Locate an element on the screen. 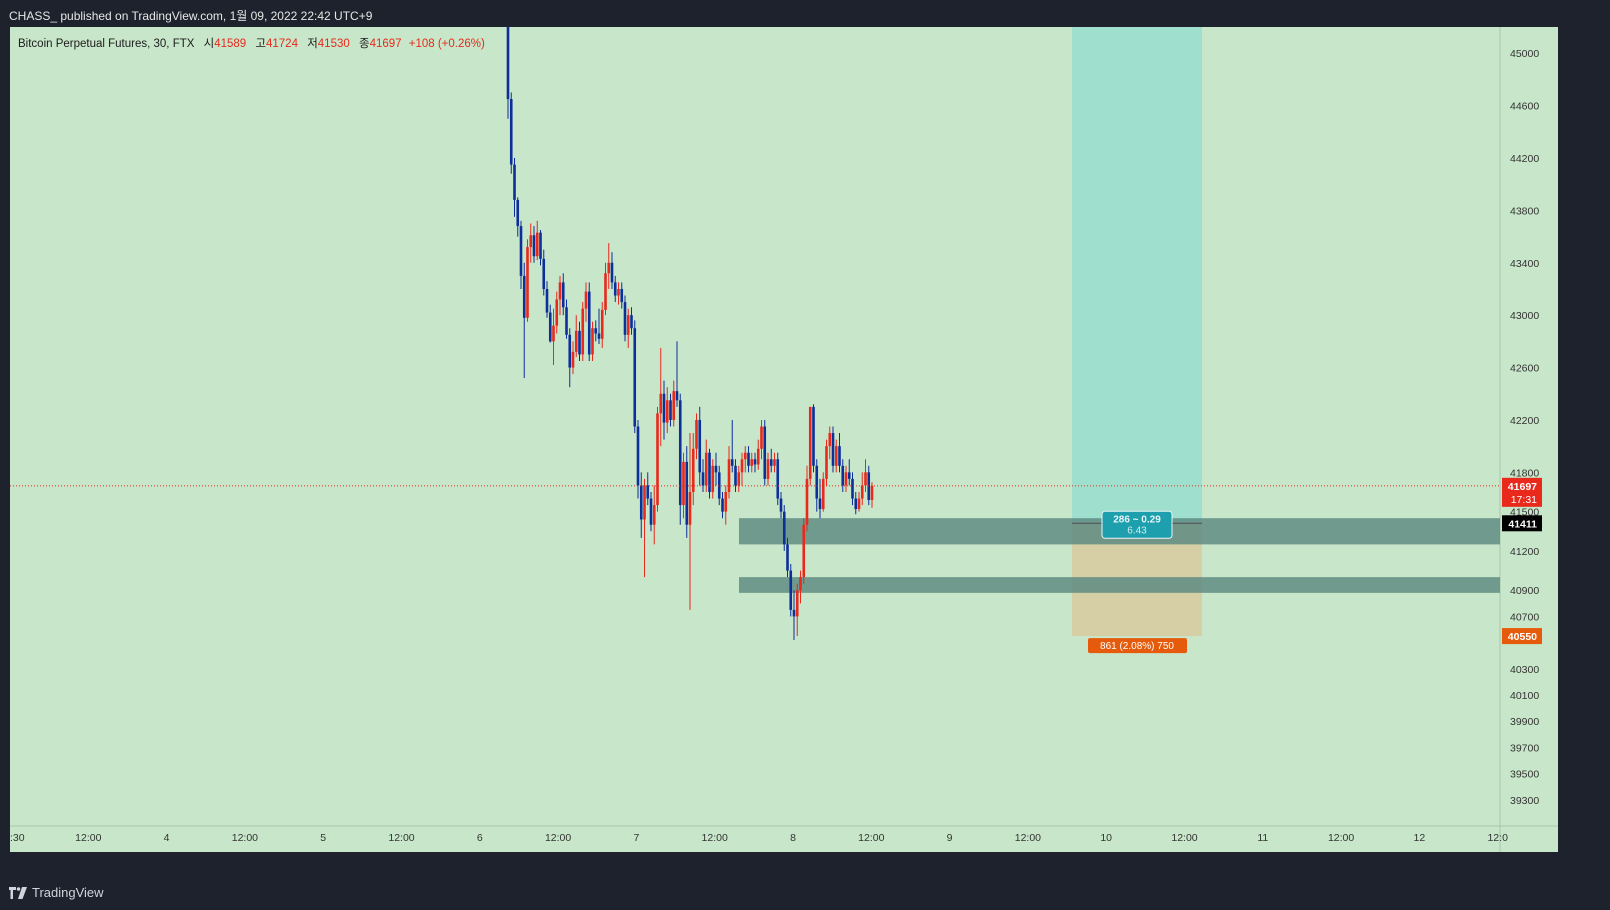 This screenshot has height=910, width=1610. legend-open-value: 41589 is located at coordinates (230, 44).